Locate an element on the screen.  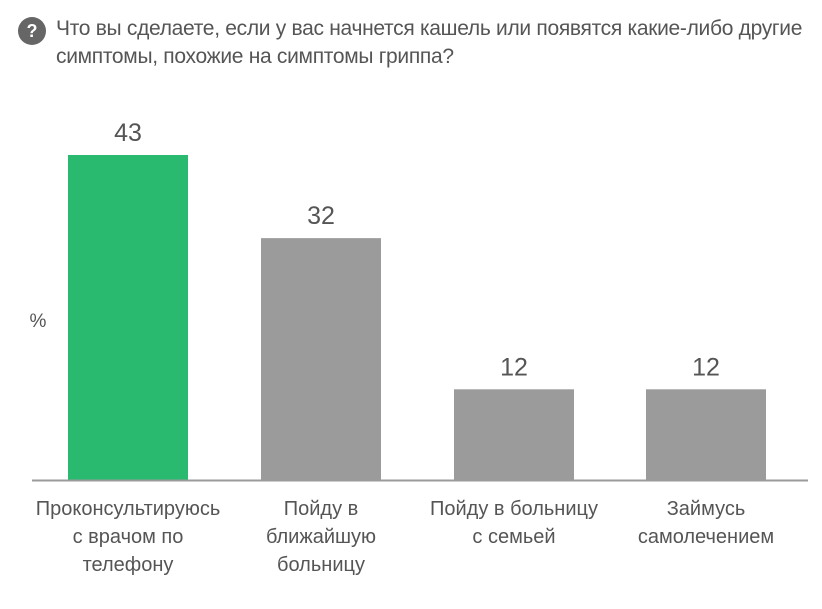
bar-value-label: 32 is located at coordinates (321, 216).